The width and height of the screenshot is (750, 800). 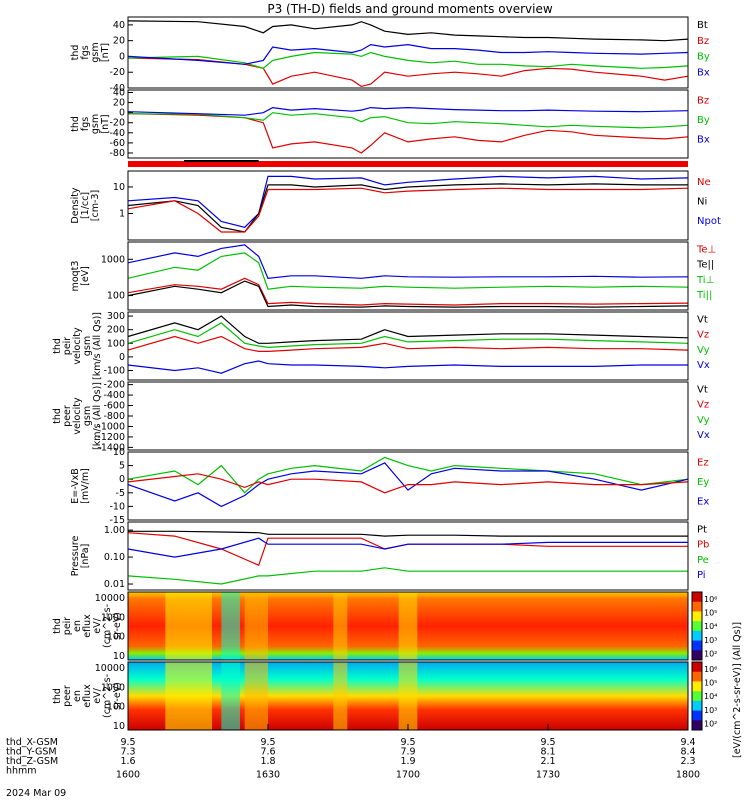 I want to click on time-axis-value: 2.1, so click(x=547, y=761).